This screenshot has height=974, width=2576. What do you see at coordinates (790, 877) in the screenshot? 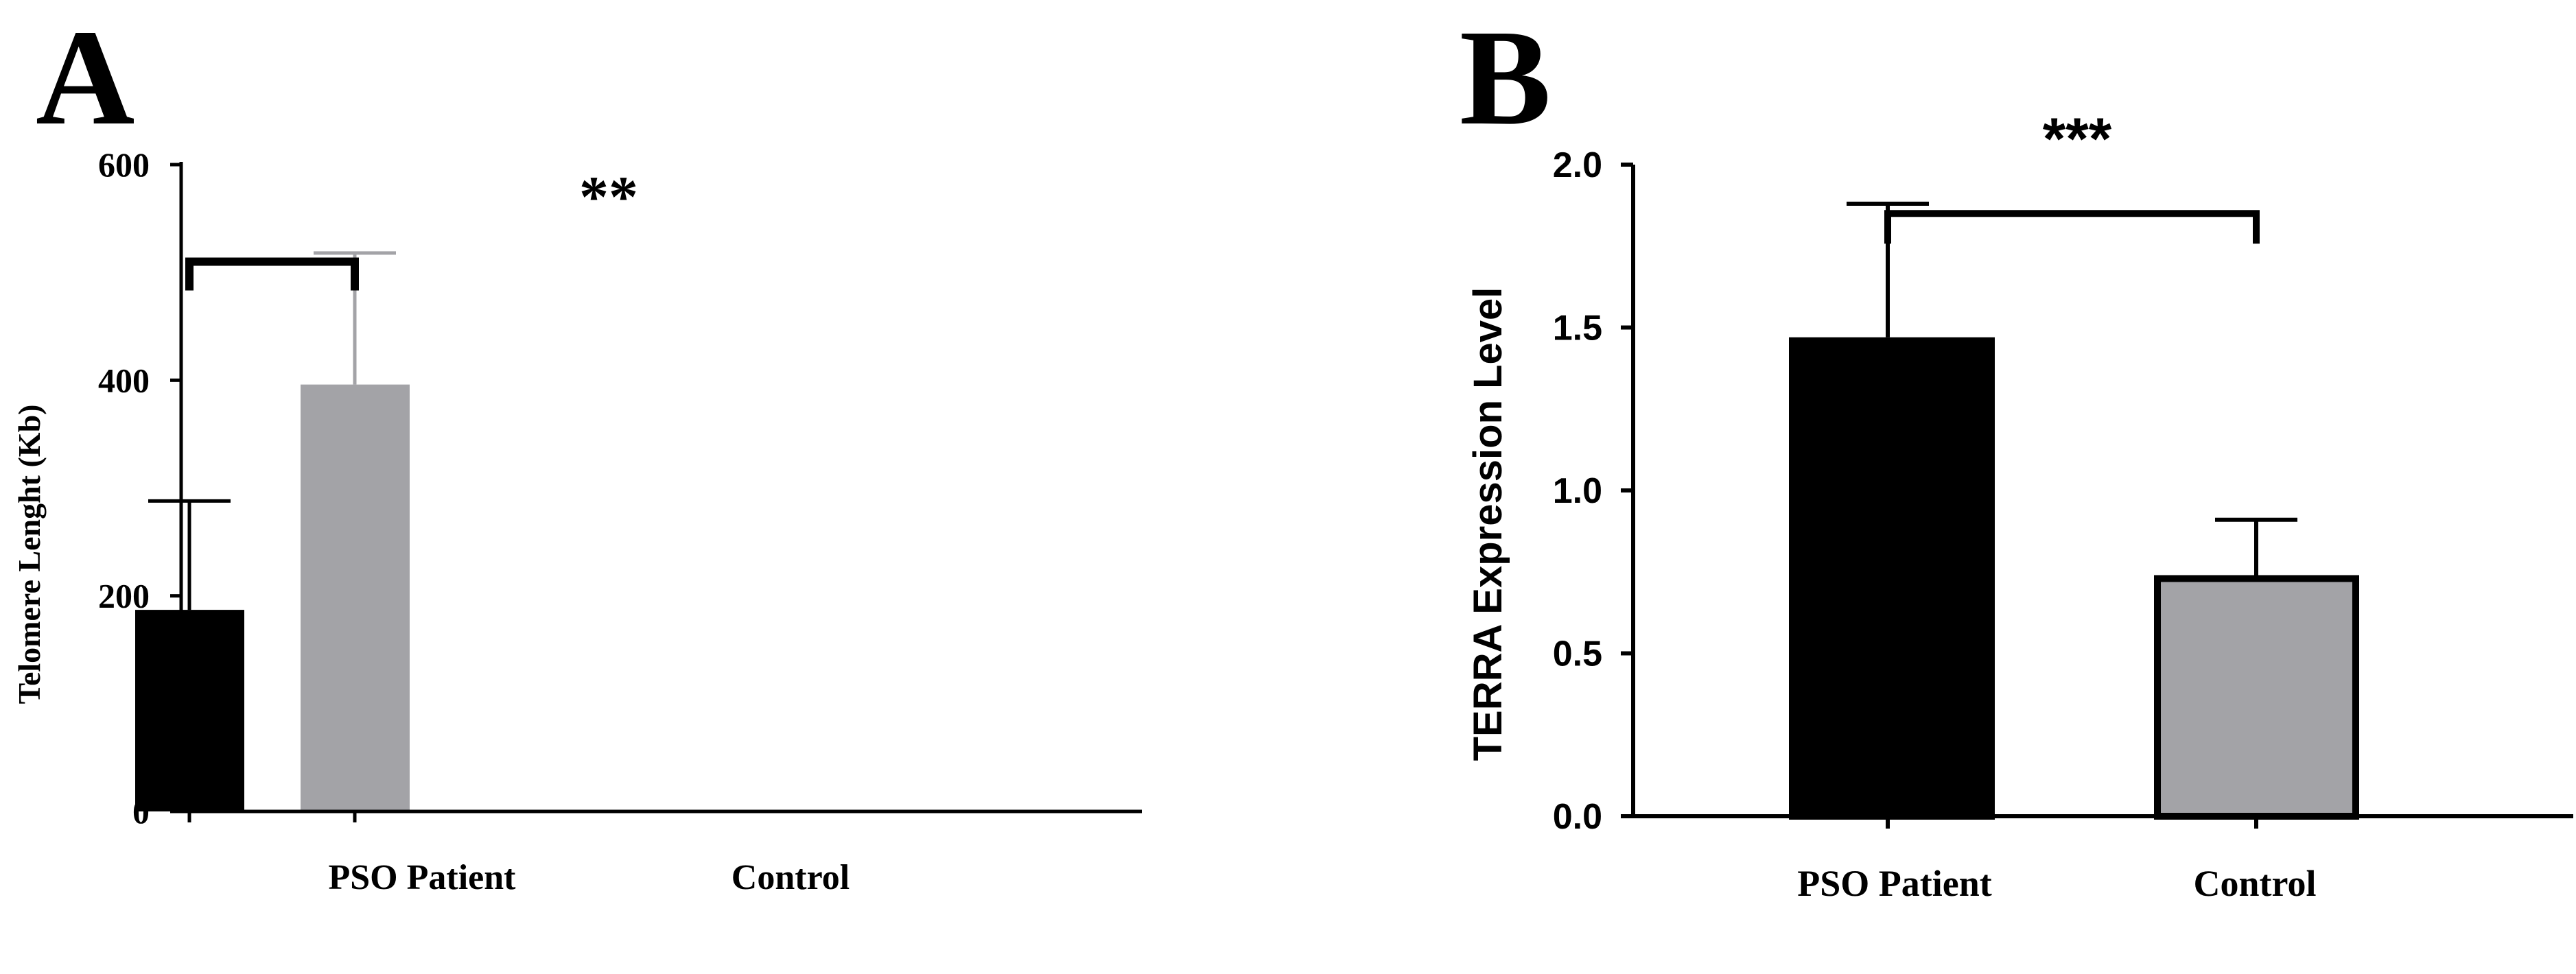
I see `panel-a-xtick-label-control: Control` at bounding box center [790, 877].